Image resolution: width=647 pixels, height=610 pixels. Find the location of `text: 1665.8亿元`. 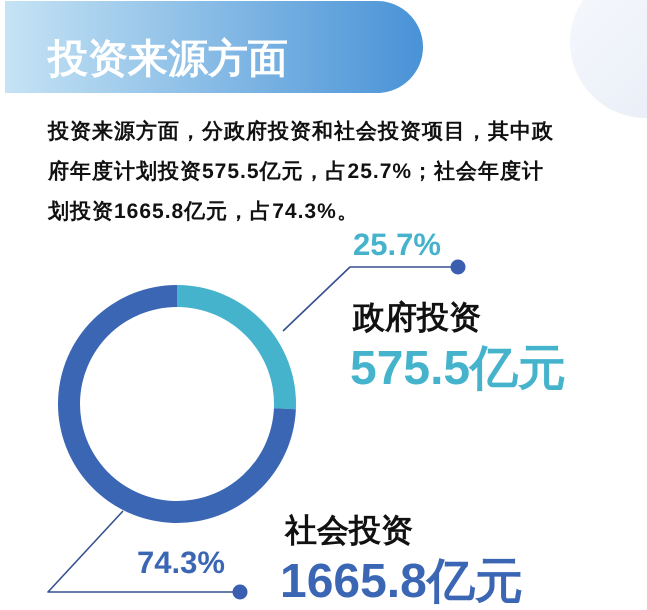

text: 1665.8亿元 is located at coordinates (401, 581).